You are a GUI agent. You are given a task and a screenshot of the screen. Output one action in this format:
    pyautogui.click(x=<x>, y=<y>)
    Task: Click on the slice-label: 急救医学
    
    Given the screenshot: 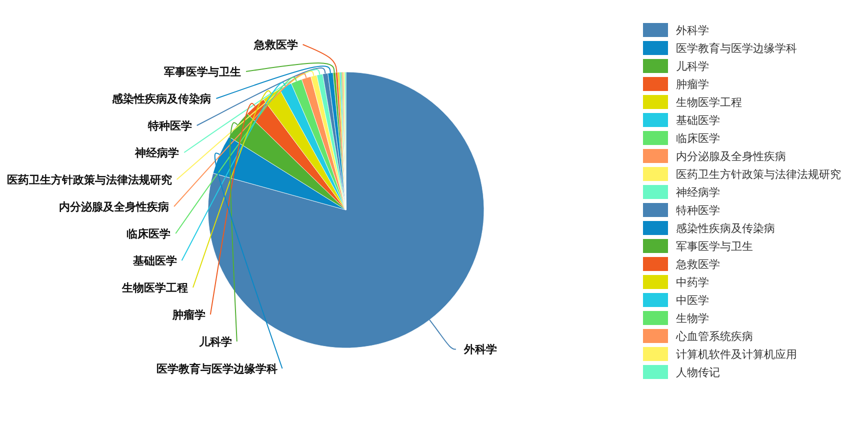 What is the action you would take?
    pyautogui.click(x=275, y=45)
    